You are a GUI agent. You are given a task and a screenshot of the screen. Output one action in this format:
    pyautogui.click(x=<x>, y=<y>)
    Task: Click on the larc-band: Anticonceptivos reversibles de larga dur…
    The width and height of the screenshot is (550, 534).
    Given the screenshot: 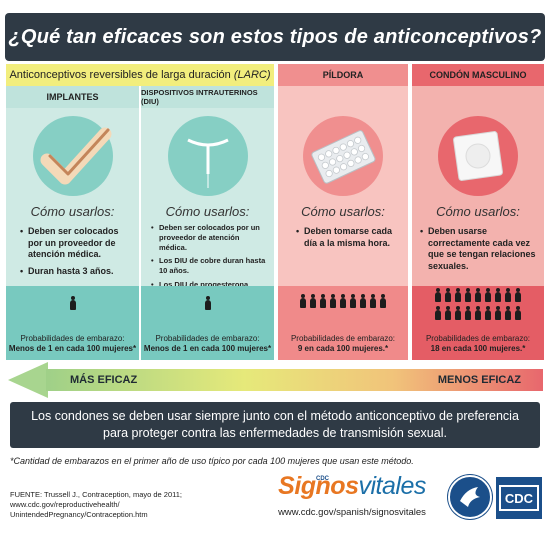 What is the action you would take?
    pyautogui.click(x=140, y=75)
    